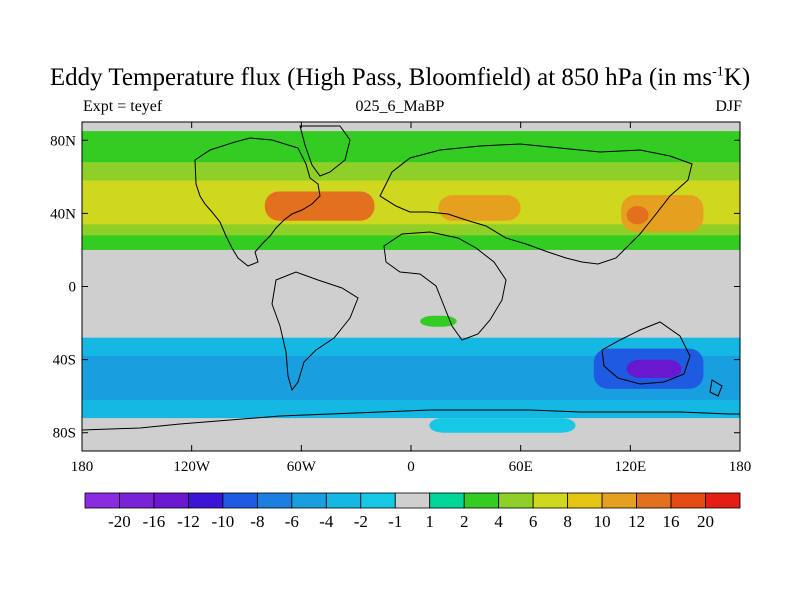 Image resolution: width=800 pixels, height=600 pixels. What do you see at coordinates (315, 331) in the screenshot?
I see `south-america-coast` at bounding box center [315, 331].